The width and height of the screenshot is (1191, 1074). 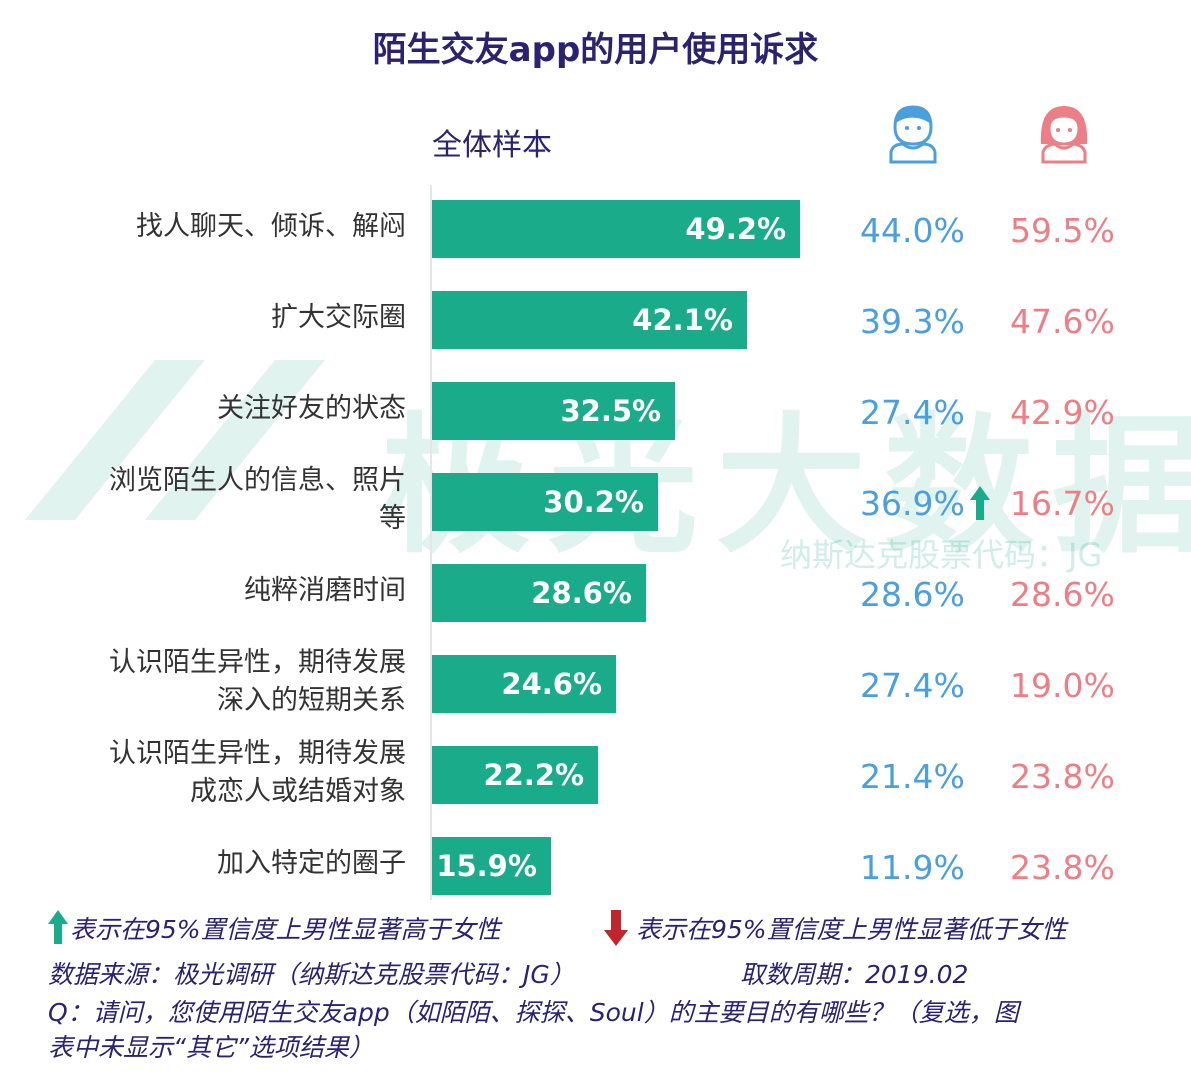 I want to click on category-label-line: 找人聊天、倾诉、解闷, so click(x=271, y=226).